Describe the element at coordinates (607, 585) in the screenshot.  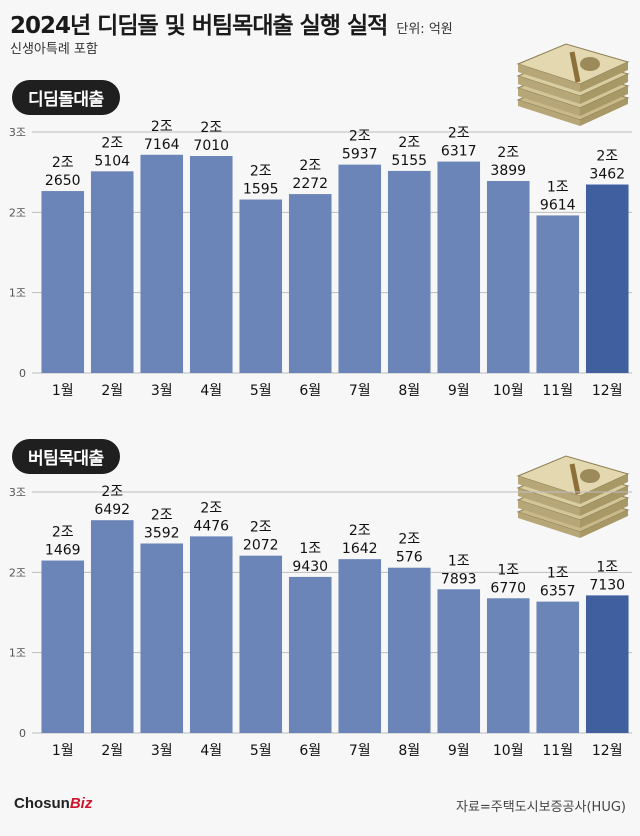
I see `data-label-billion: 7130` at that location.